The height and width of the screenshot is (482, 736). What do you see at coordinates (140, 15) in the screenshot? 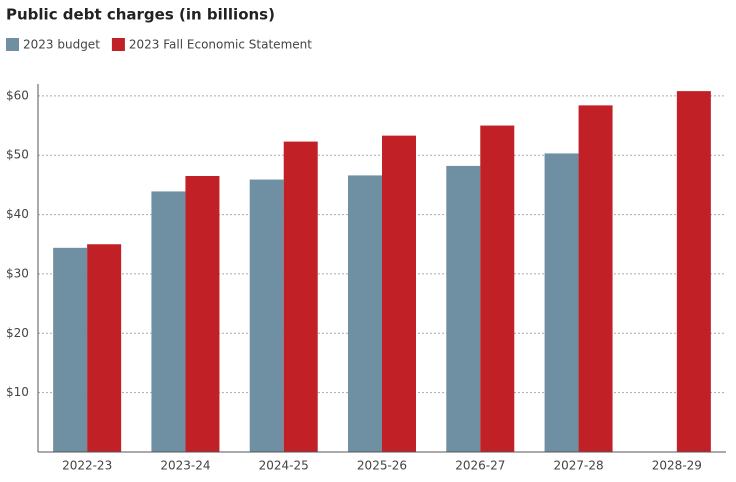
I see `chart-title: Public debt charges (in billions)` at bounding box center [140, 15].